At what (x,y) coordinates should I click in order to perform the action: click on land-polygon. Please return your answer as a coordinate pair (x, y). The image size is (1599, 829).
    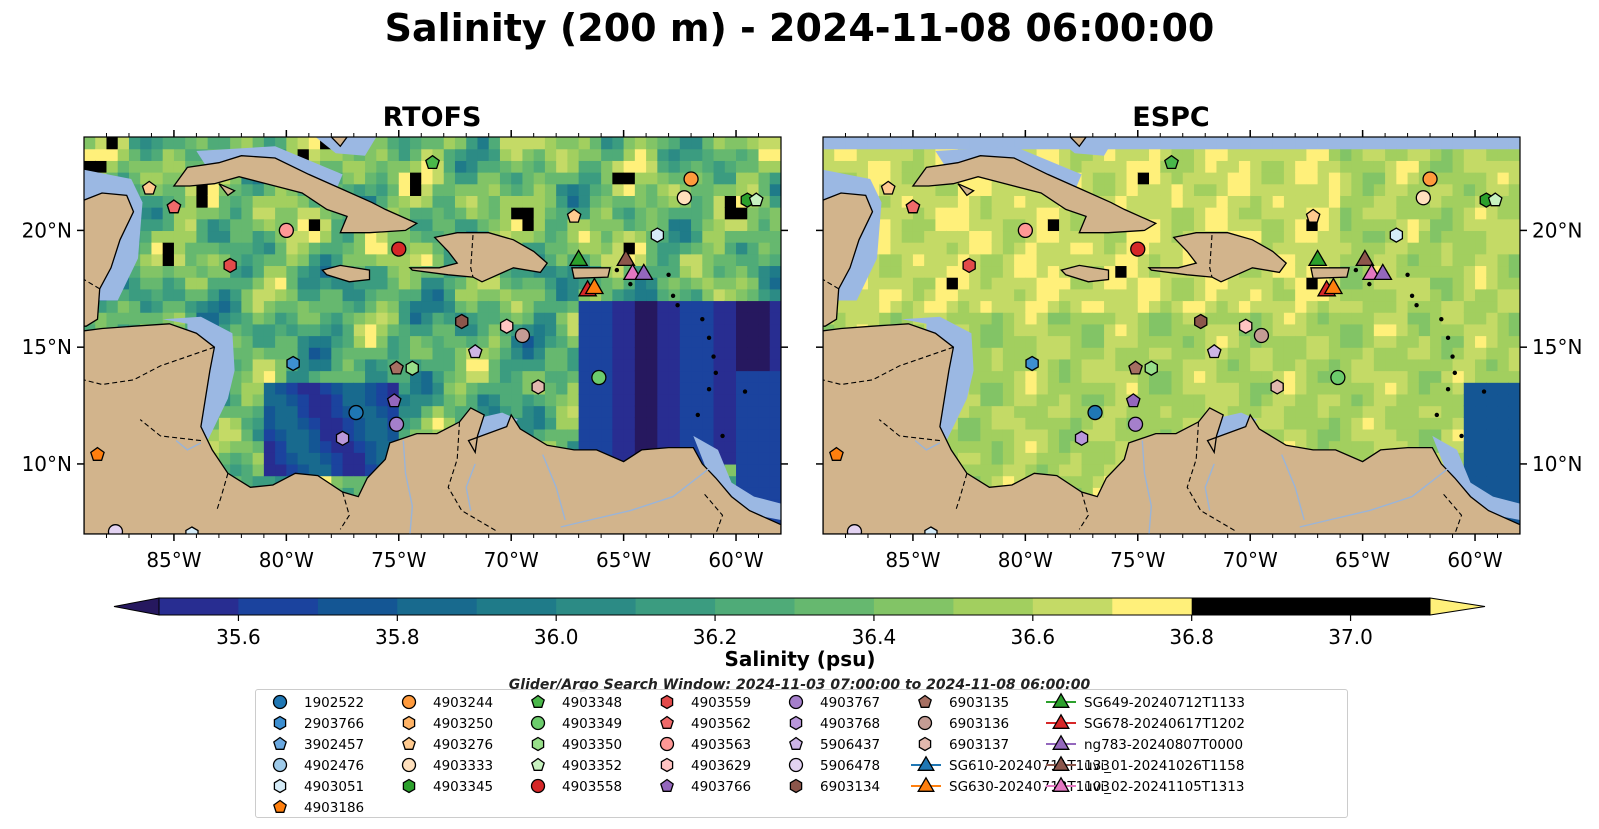
    Looking at the image, I should click on (478, 257).